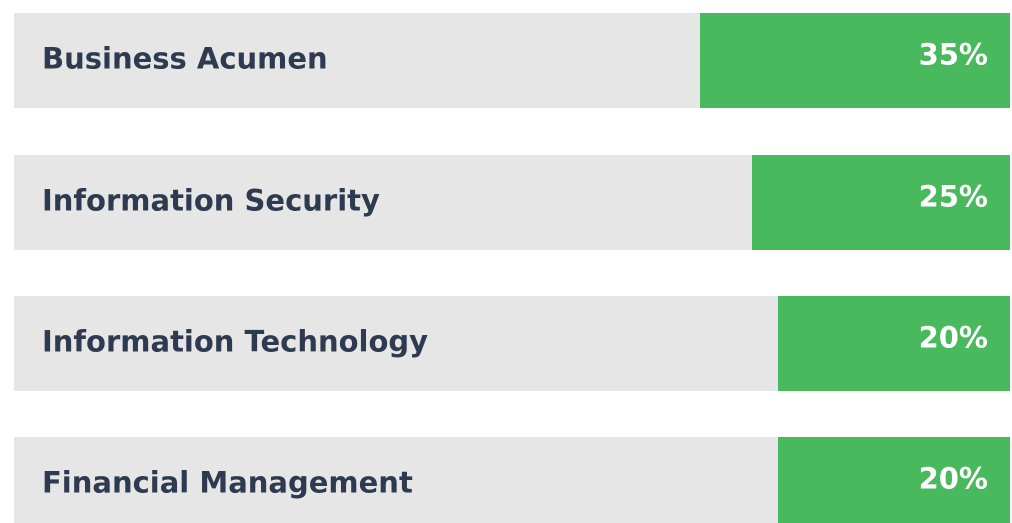 This screenshot has height=523, width=1012. Describe the element at coordinates (953, 197) in the screenshot. I see `value-label: 25%` at that location.